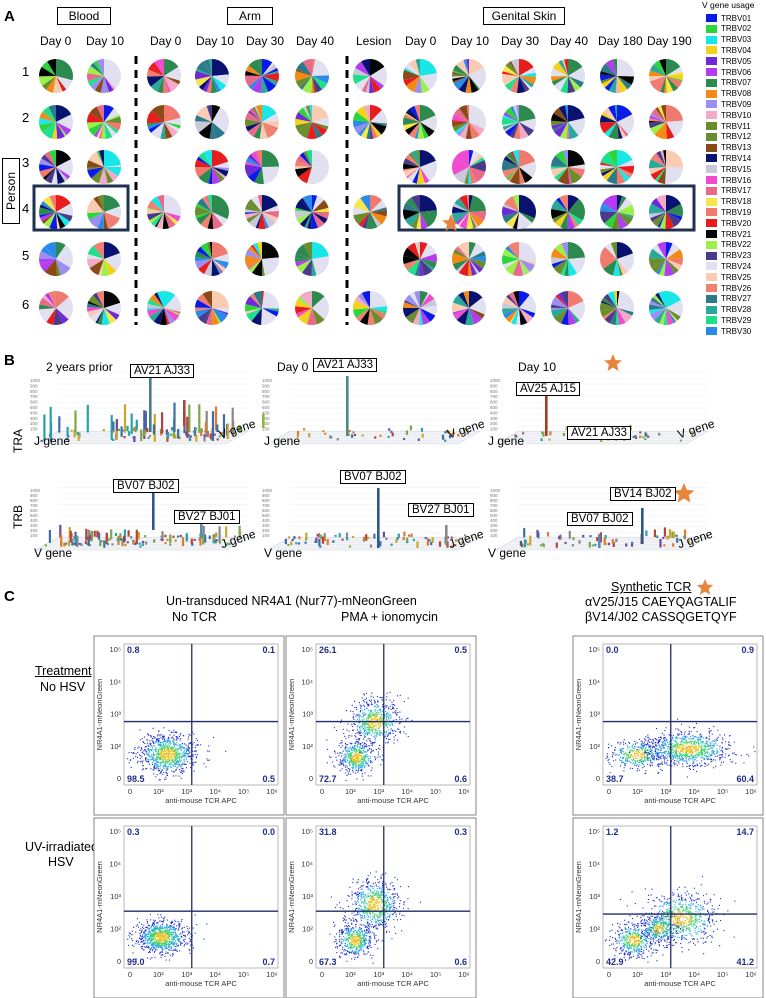 The image size is (766, 998). I want to click on title-synthetic-tcr: Synthetic TCR, so click(651, 587).